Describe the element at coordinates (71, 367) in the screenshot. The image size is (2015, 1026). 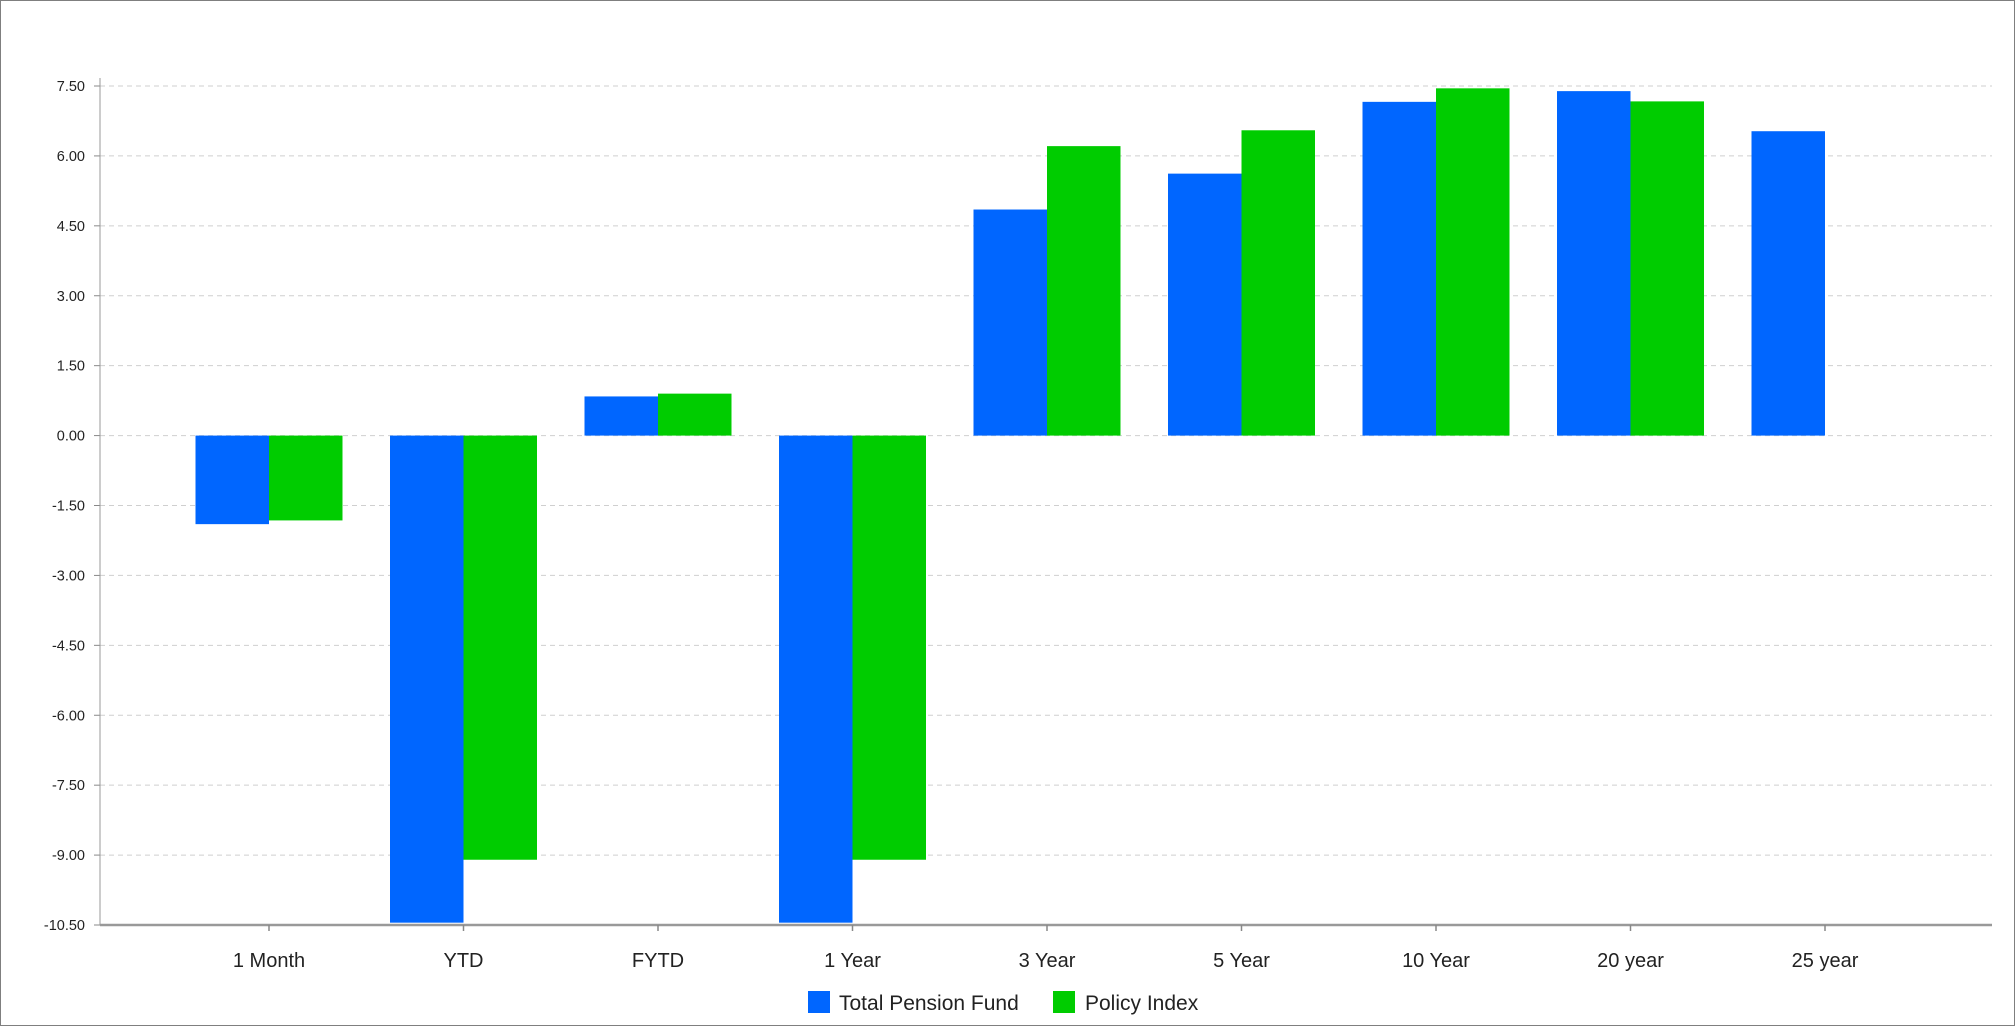
I see `y-tick-label: 1.50` at that location.